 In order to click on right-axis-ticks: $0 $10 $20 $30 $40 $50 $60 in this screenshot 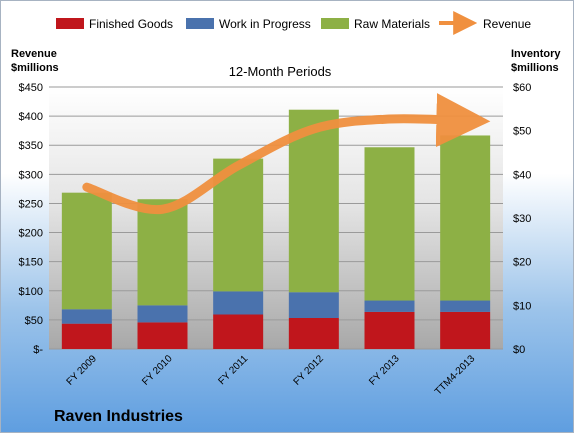, I will do `click(522, 219)`.